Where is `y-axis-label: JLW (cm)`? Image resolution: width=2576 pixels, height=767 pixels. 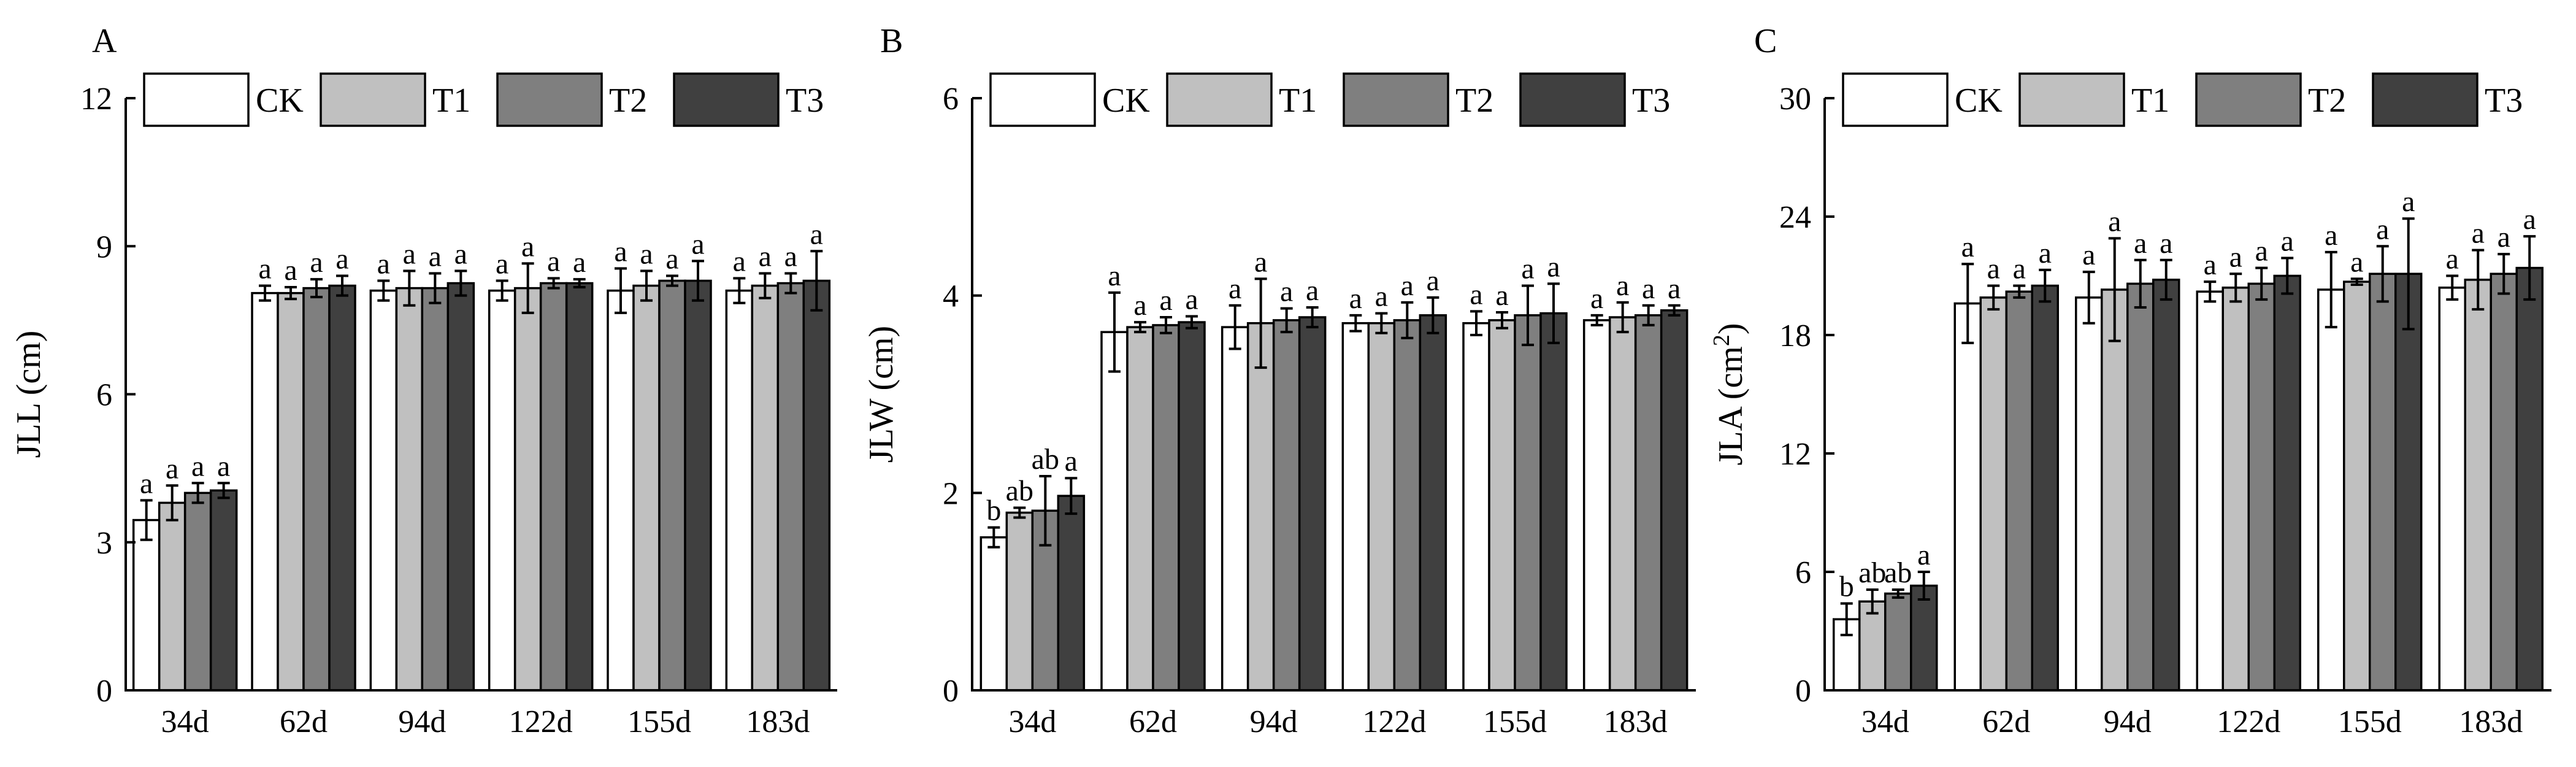 y-axis-label: JLW (cm) is located at coordinates (881, 394).